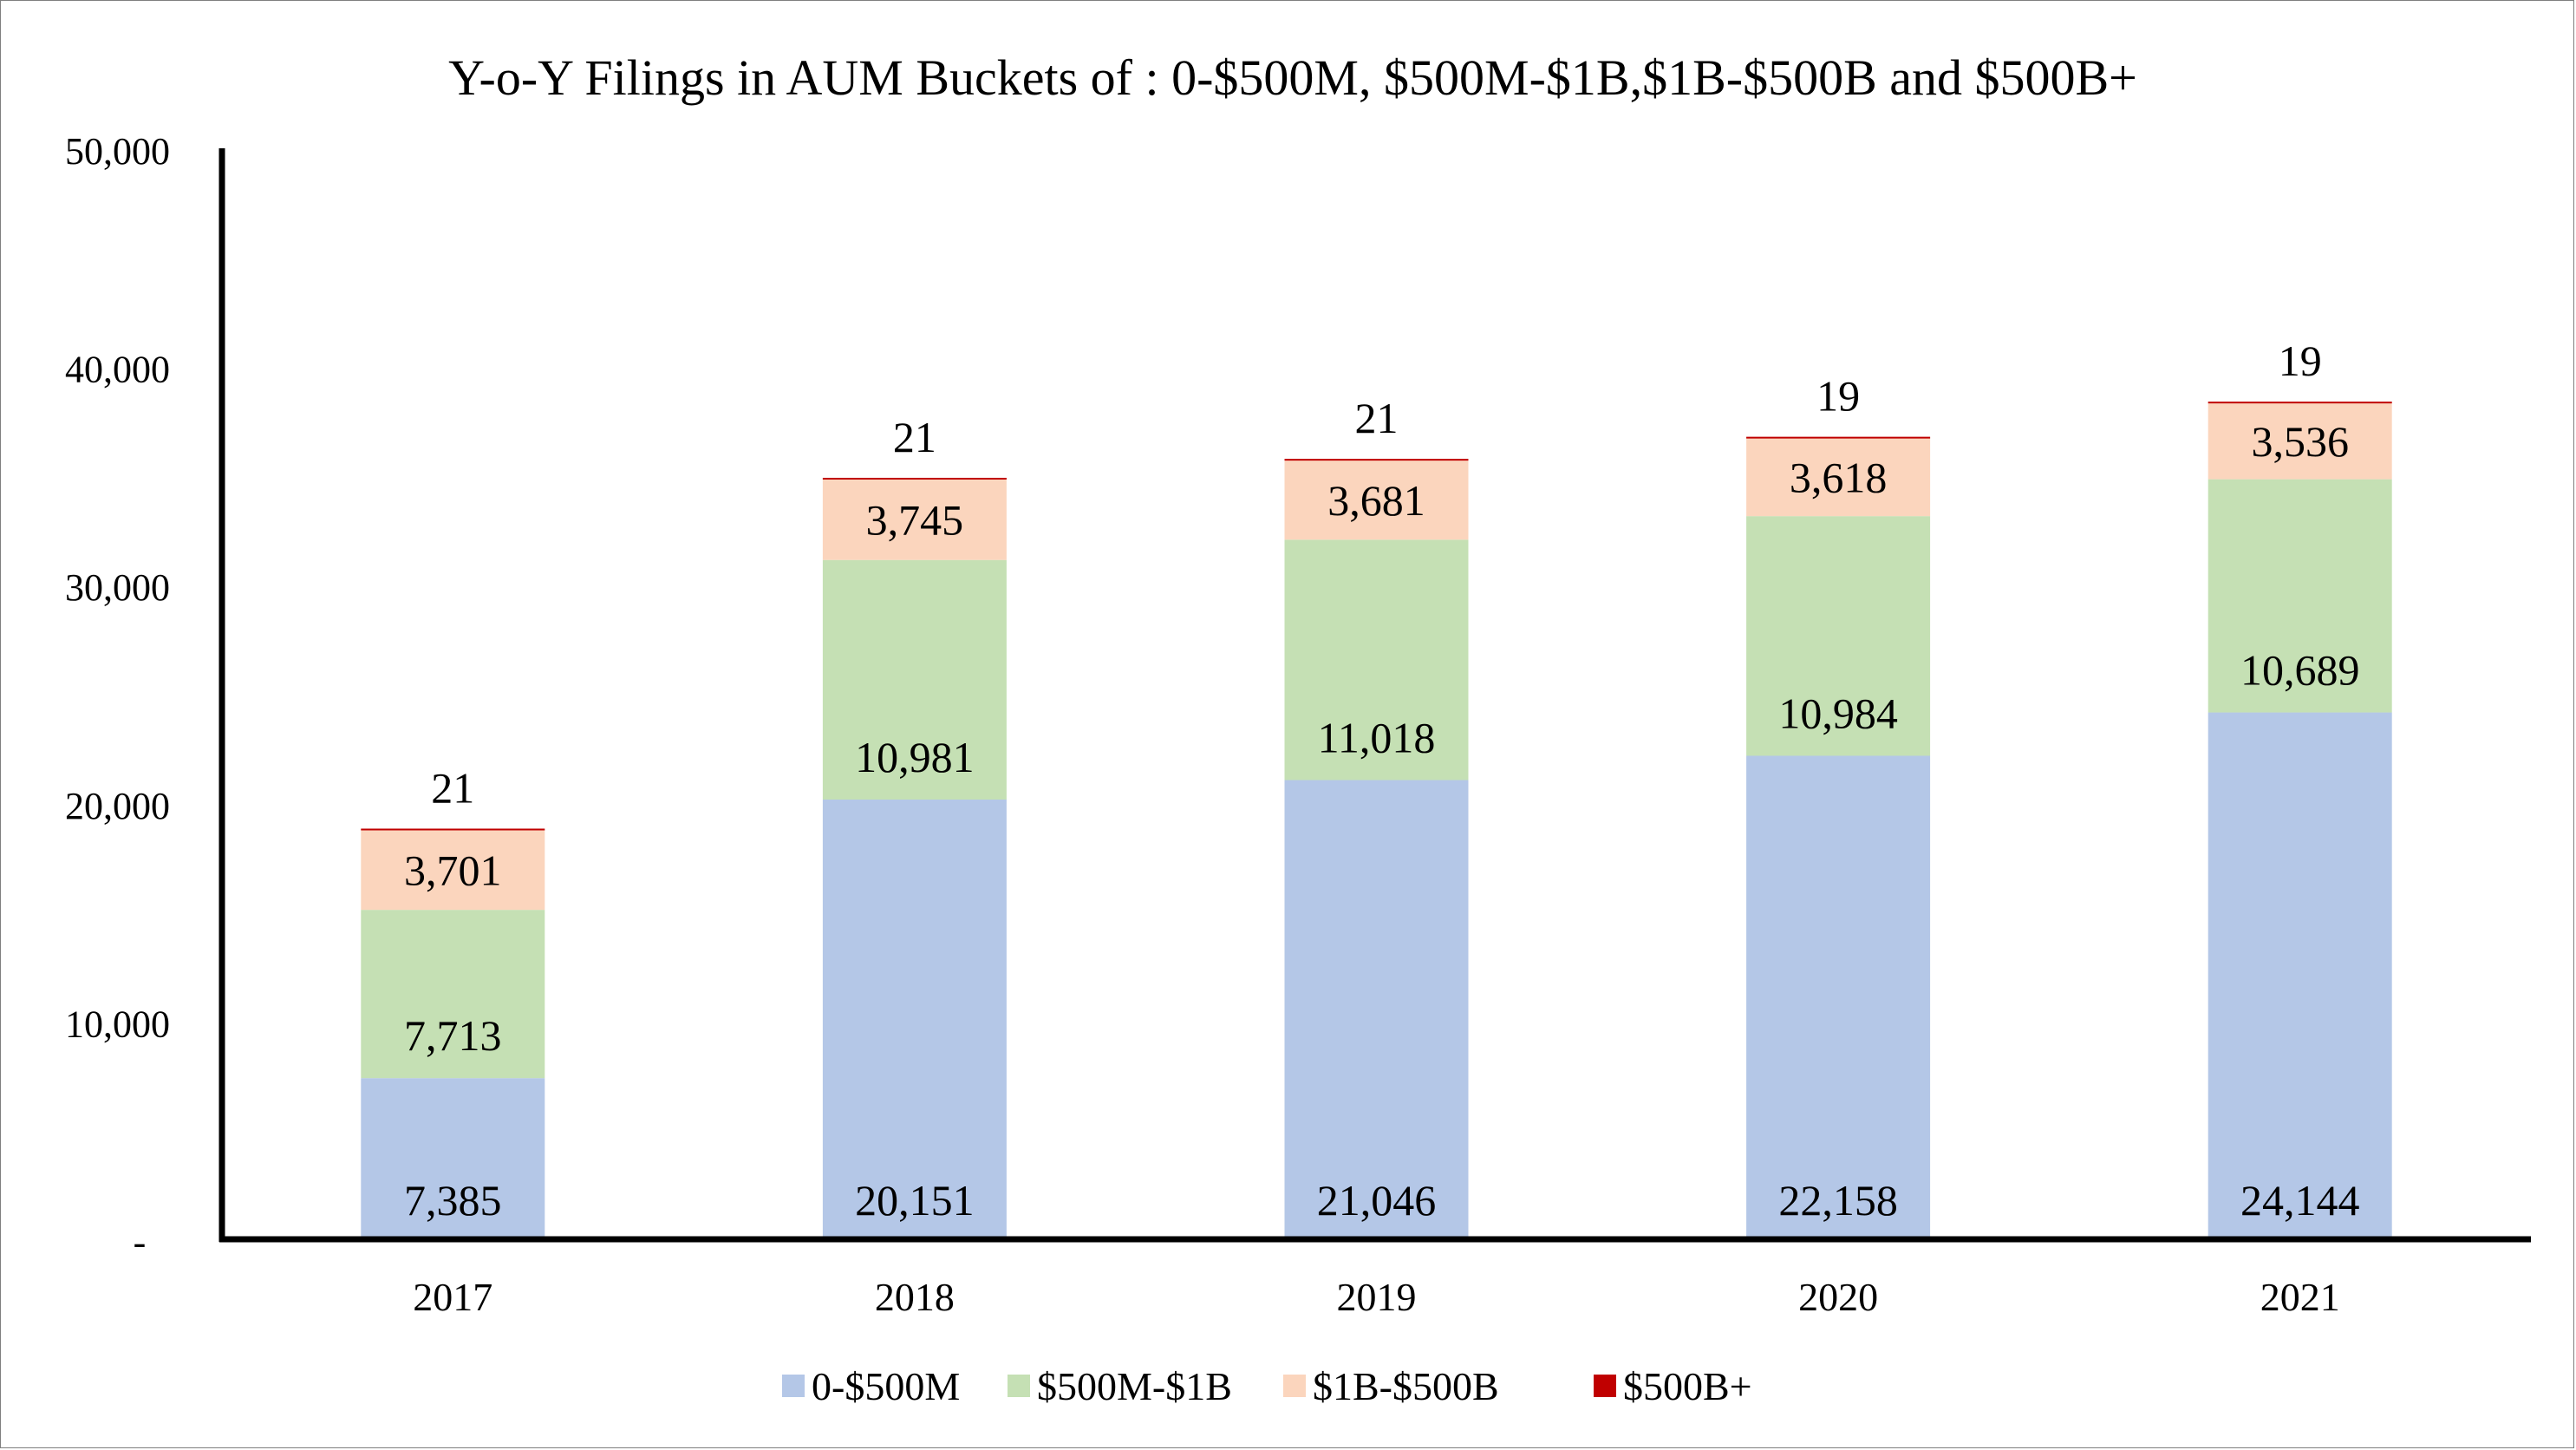 The height and width of the screenshot is (1450, 2576). Describe the element at coordinates (118, 697) in the screenshot. I see `y-axis-tick-labels: - 10,000 20,000 30,000 40,000 50,000` at that location.